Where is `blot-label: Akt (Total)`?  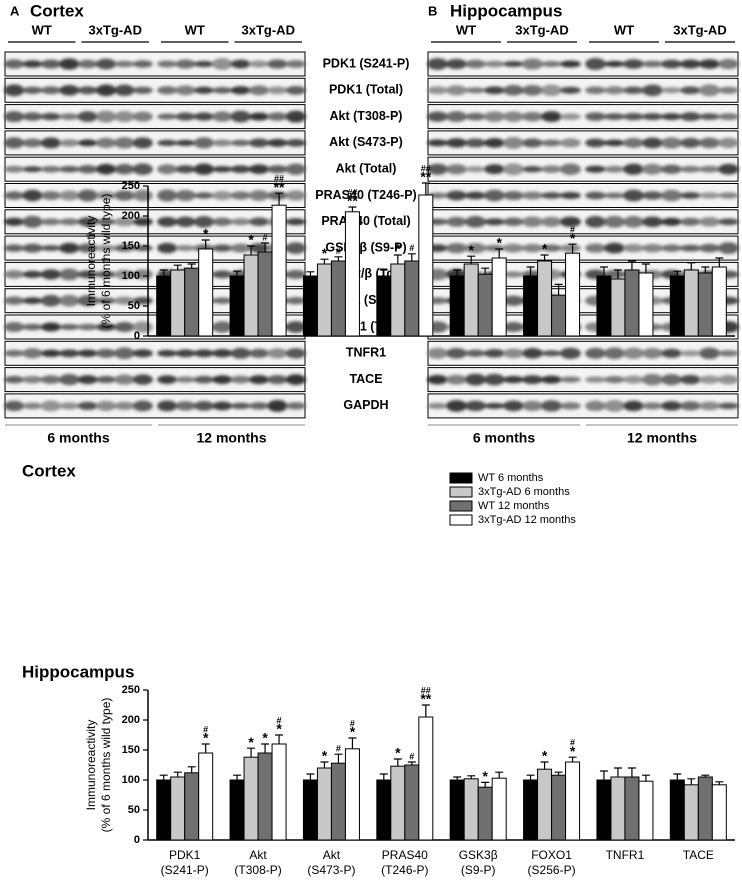
blot-label: Akt (Total) is located at coordinates (366, 168).